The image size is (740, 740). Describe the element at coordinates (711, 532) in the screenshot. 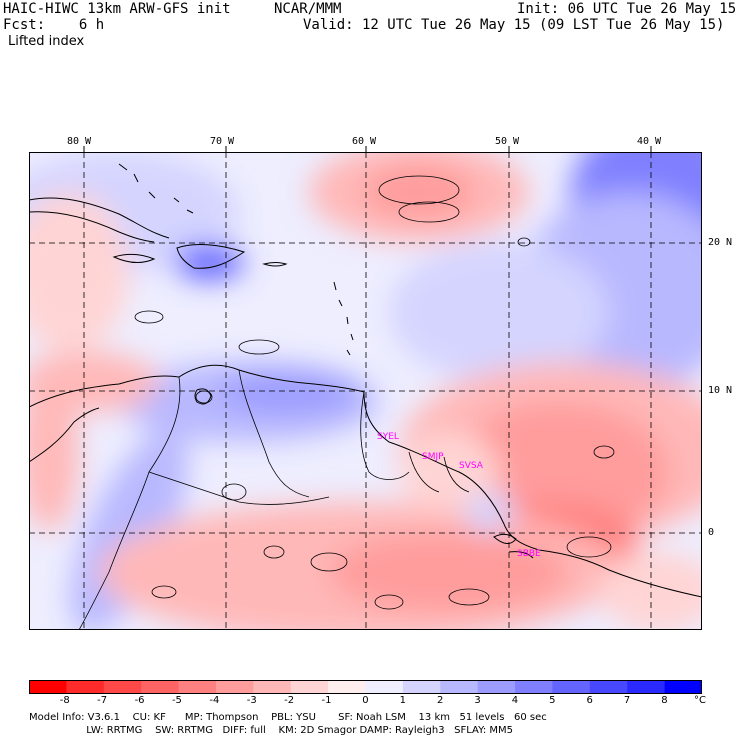

I see `lat-label-0: 0` at that location.